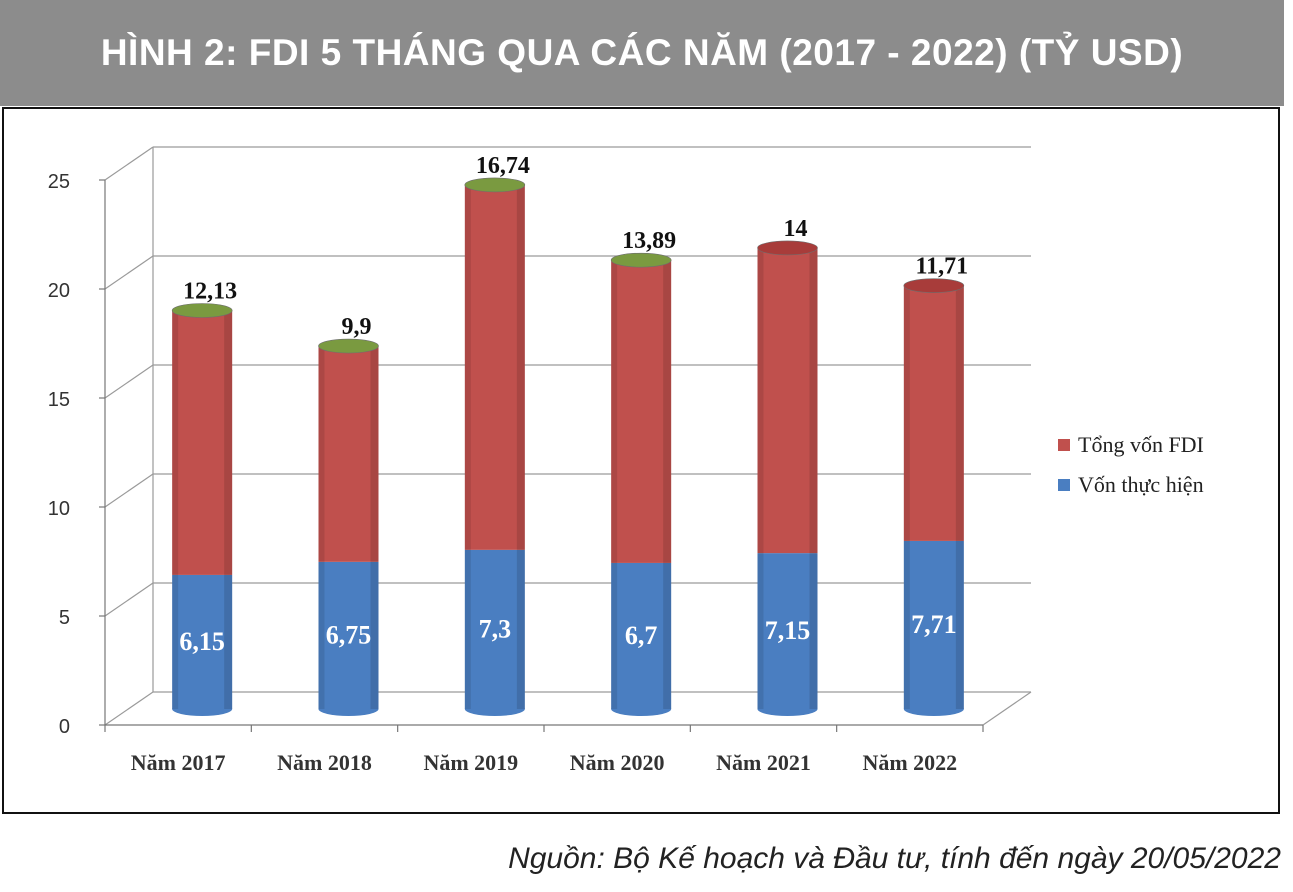  Describe the element at coordinates (909, 762) in the screenshot. I see `x-category-label-5: Năm 2022` at that location.